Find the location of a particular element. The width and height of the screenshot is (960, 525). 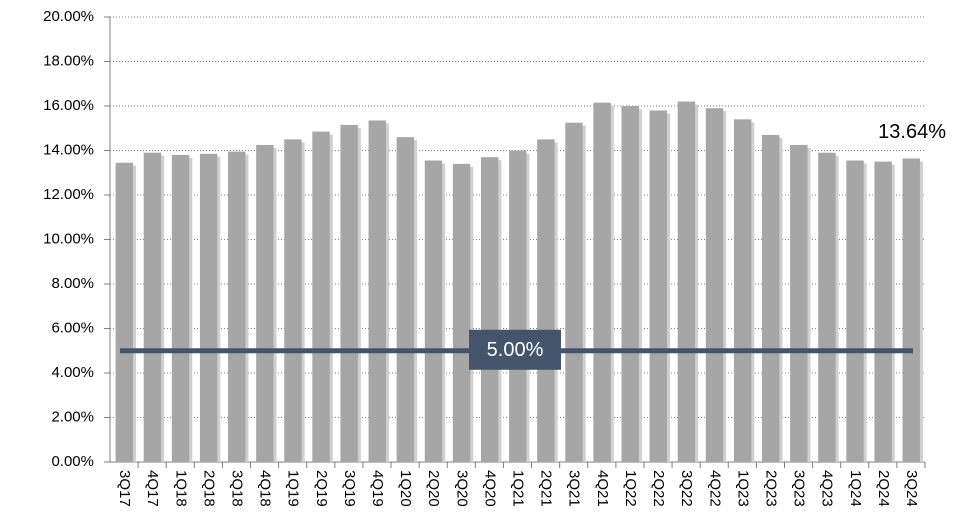

x-tick-label: 1Q24 is located at coordinates (855, 488).